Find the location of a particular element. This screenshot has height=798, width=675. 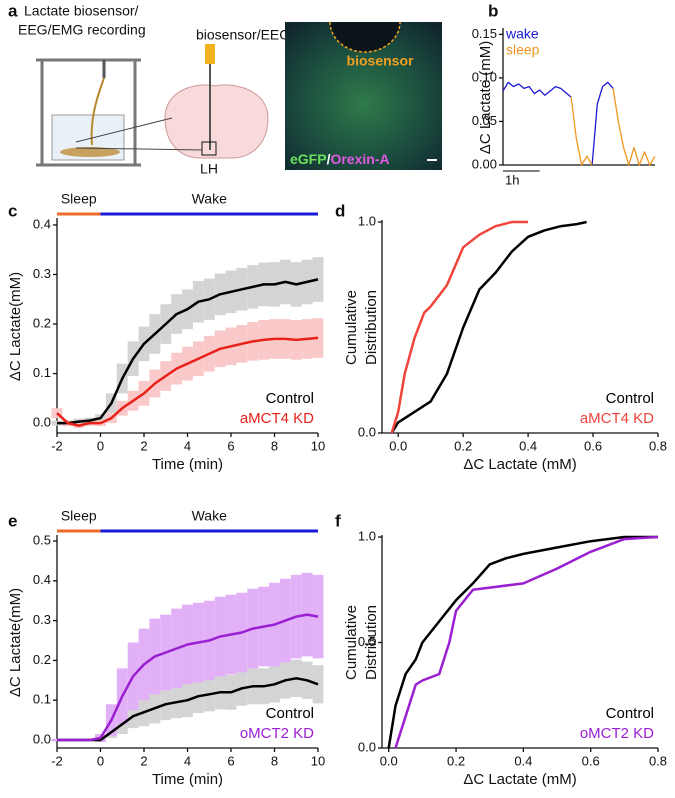

panel-label: c is located at coordinates (12, 210).